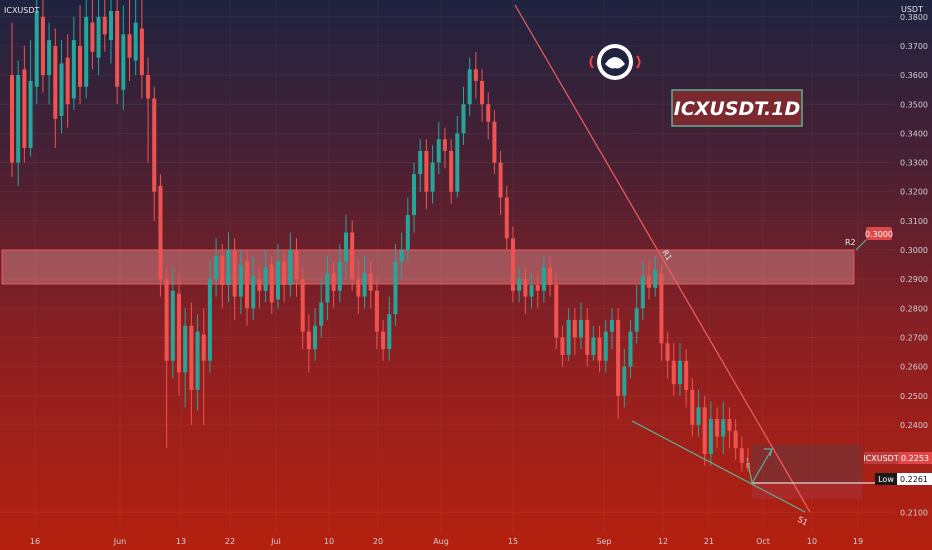 This screenshot has width=932, height=550. I want to click on price-tick-label: 0.2800, so click(914, 308).